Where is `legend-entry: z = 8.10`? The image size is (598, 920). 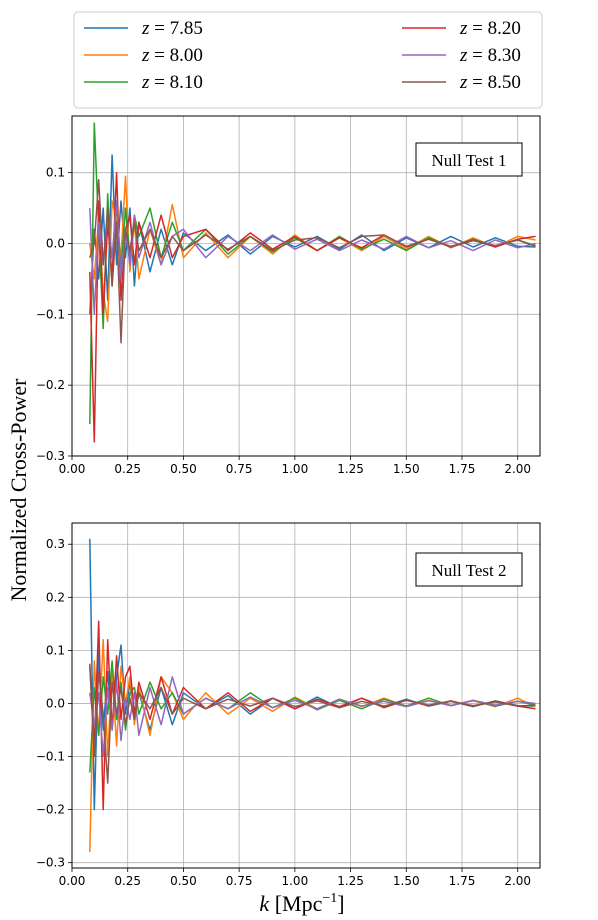
legend-entry: z = 8.10 is located at coordinates (143, 82).